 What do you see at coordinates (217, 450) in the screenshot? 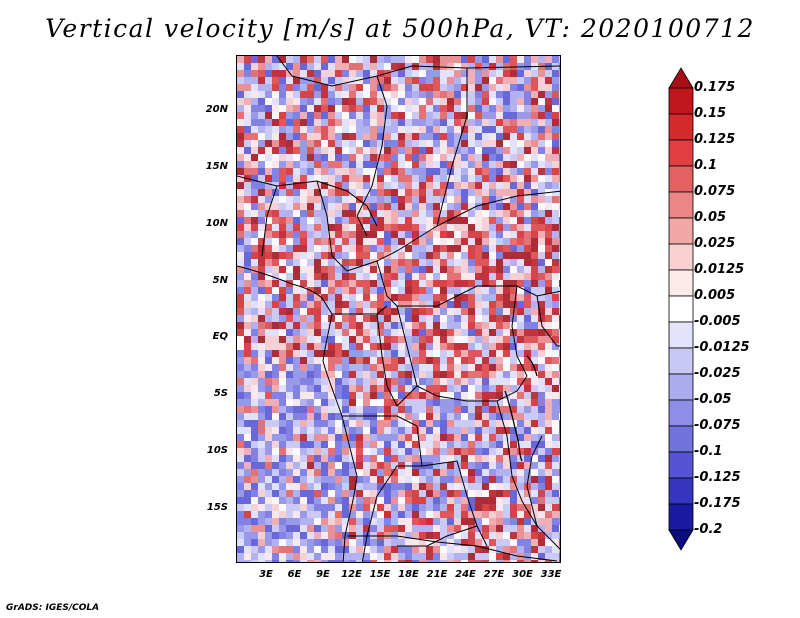
I see `lat-tick-label: 10S` at bounding box center [217, 450].